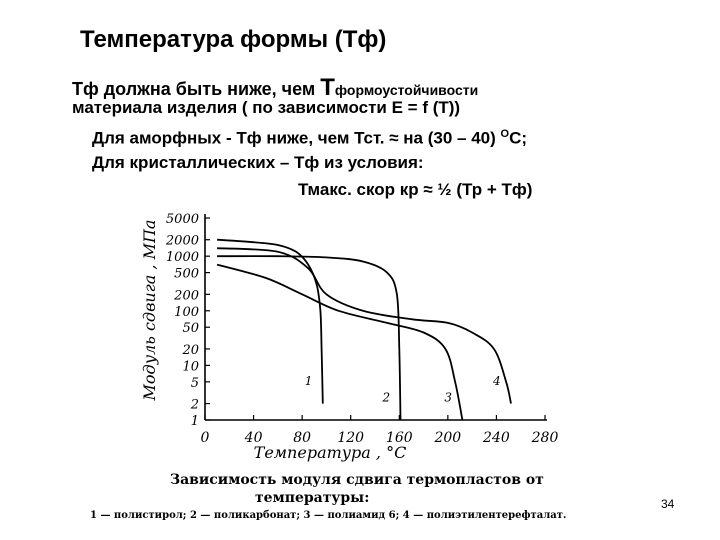 The width and height of the screenshot is (720, 540). What do you see at coordinates (327, 87) in the screenshot?
I see `text-line-1-T: Т` at bounding box center [327, 87].